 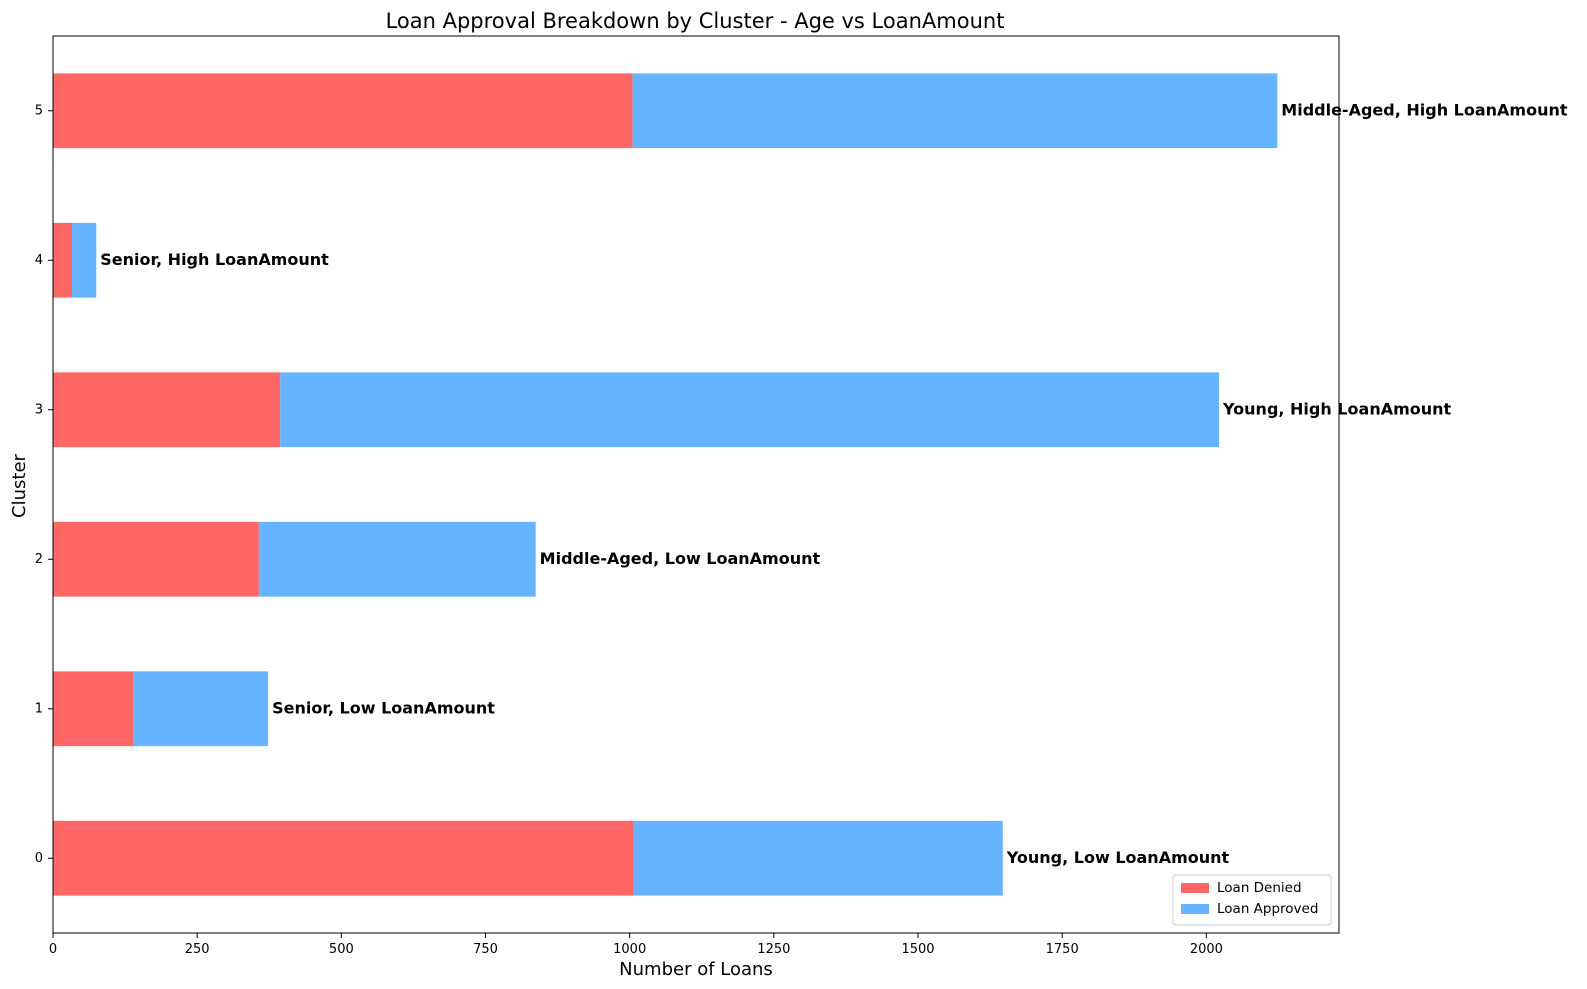 What do you see at coordinates (680, 558) in the screenshot?
I see `bar-label-cluster-2: Middle-Aged, Low LoanAmount` at bounding box center [680, 558].